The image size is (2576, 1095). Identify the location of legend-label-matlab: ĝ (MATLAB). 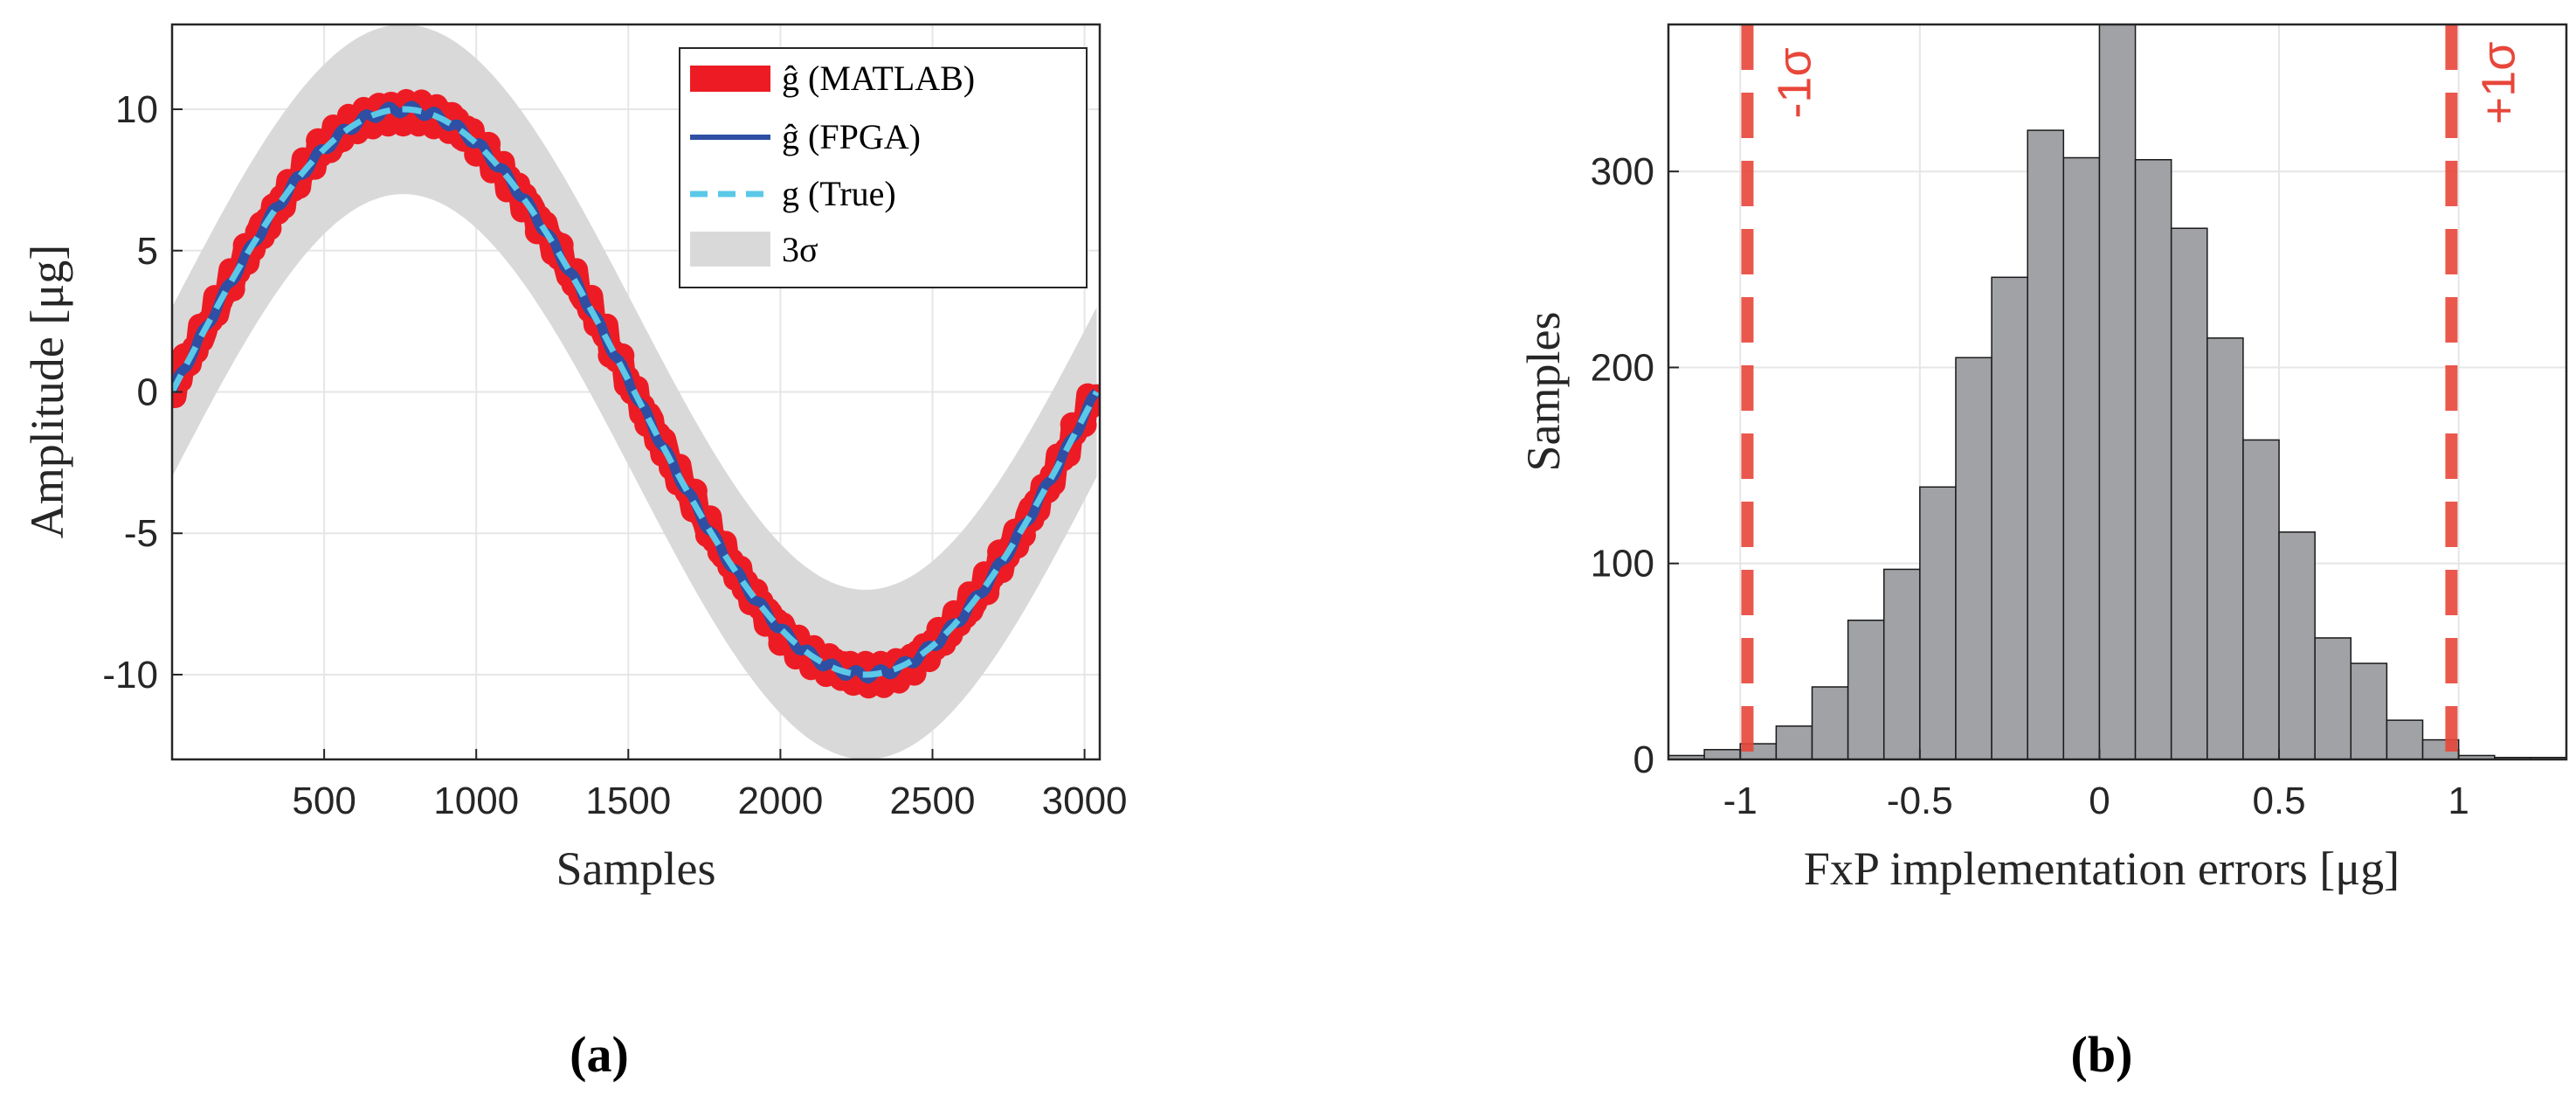
(878, 78).